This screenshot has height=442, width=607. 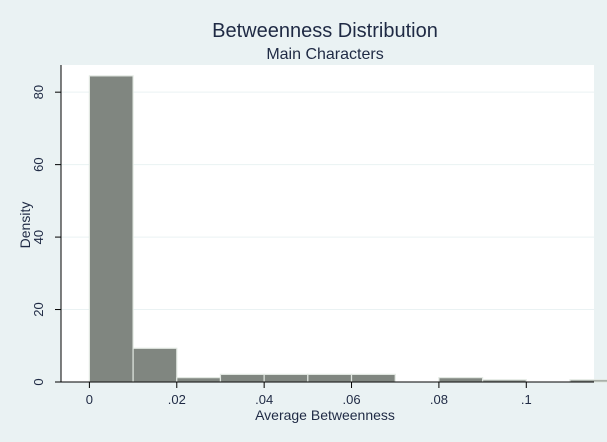 I want to click on y-tick-label: 0, so click(x=38, y=381).